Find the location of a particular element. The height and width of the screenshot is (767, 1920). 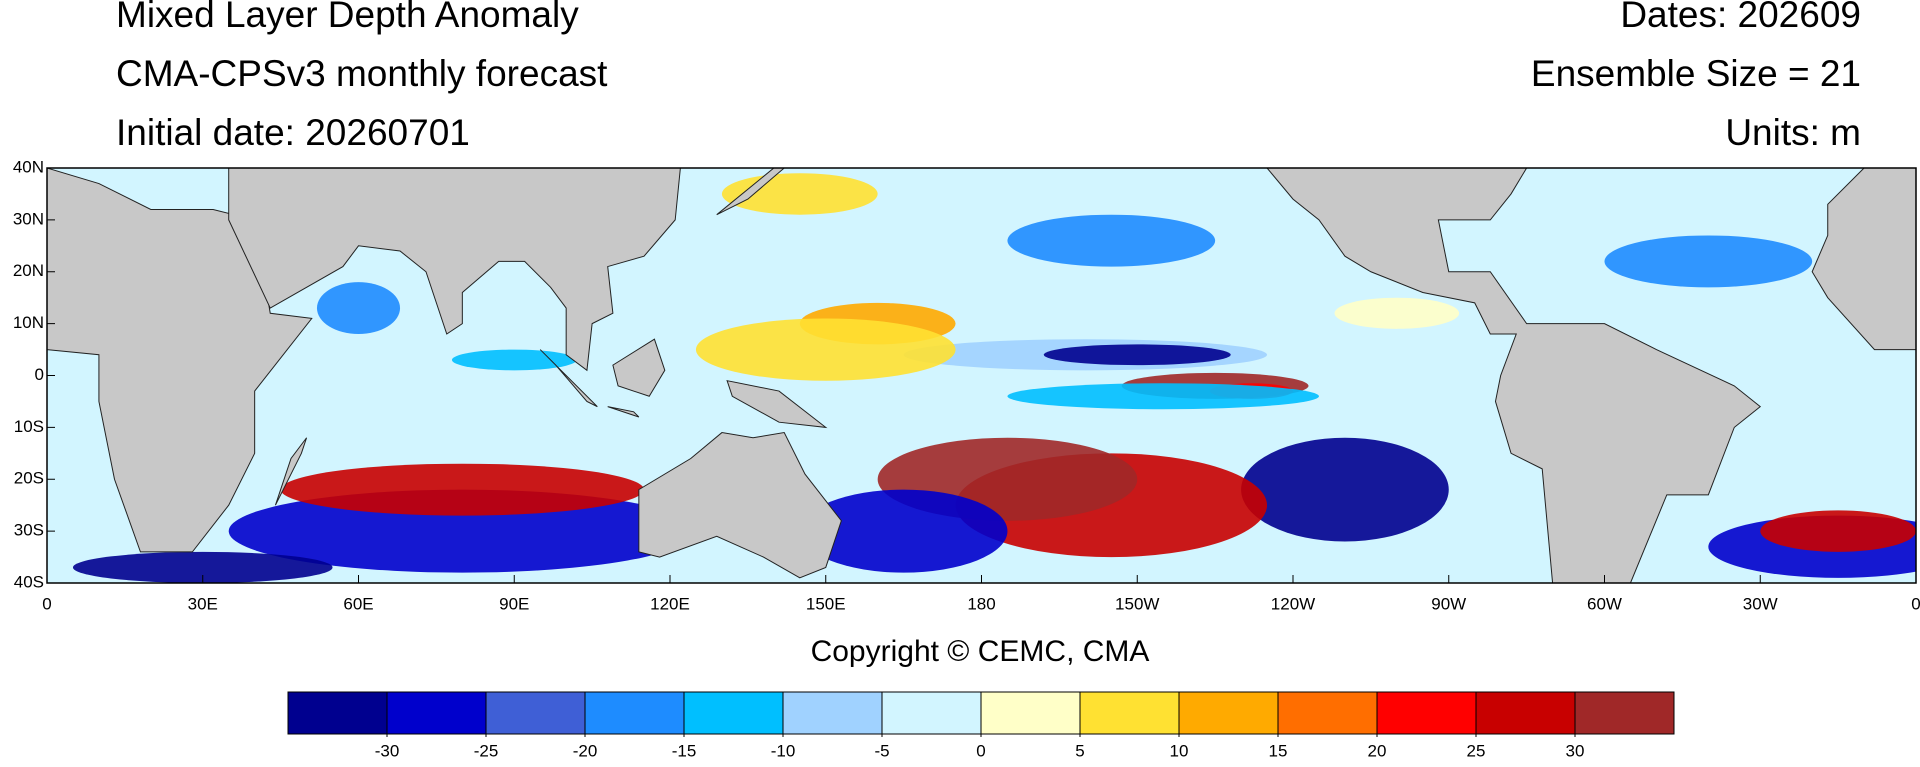

lon-tick-label: 30W is located at coordinates (1760, 603).